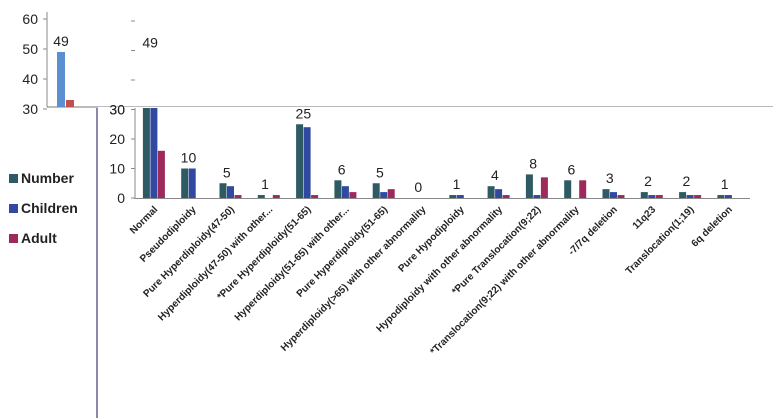 The height and width of the screenshot is (418, 773). I want to click on legend-label-children: Children, so click(49, 208).